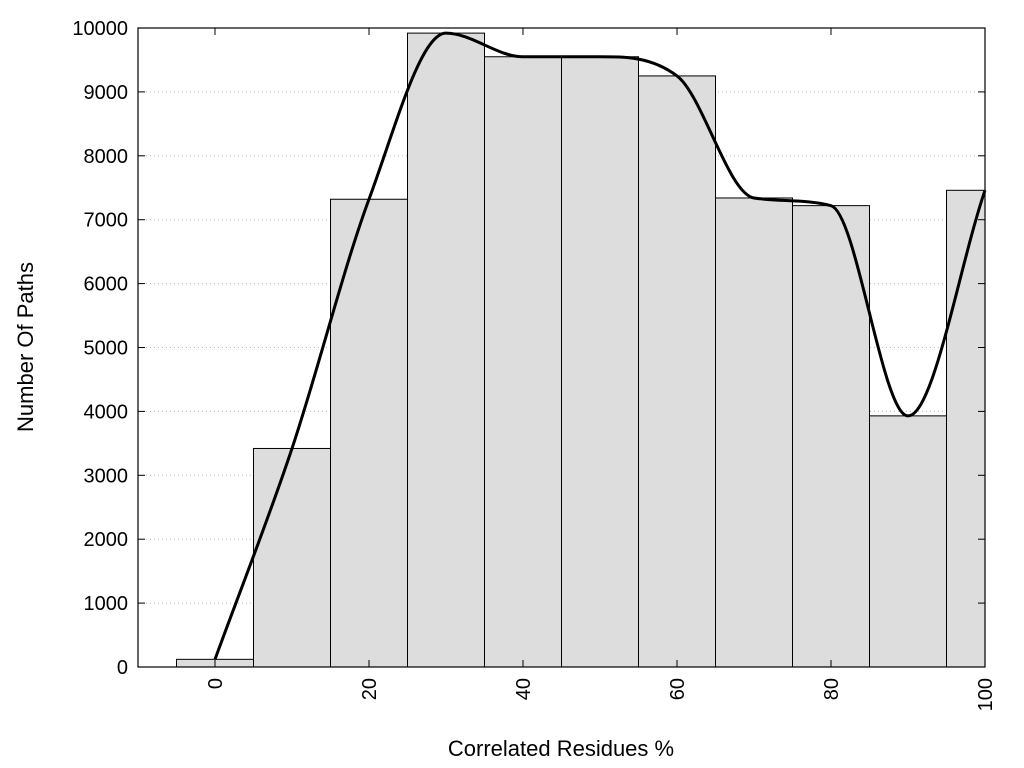 The width and height of the screenshot is (1024, 768). What do you see at coordinates (100, 29) in the screenshot?
I see `y-tick-label: 10000` at bounding box center [100, 29].